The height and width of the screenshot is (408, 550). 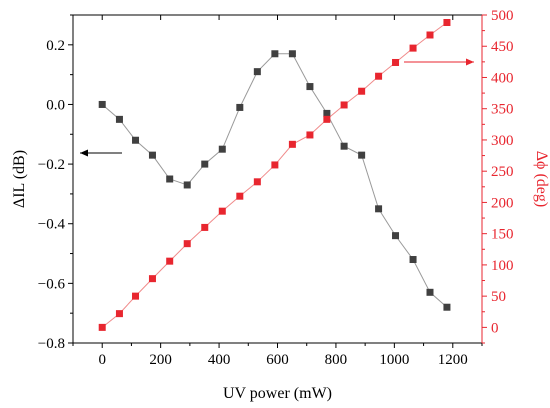 What do you see at coordinates (470, 62) in the screenshot?
I see `right-axis-arrow-head` at bounding box center [470, 62].